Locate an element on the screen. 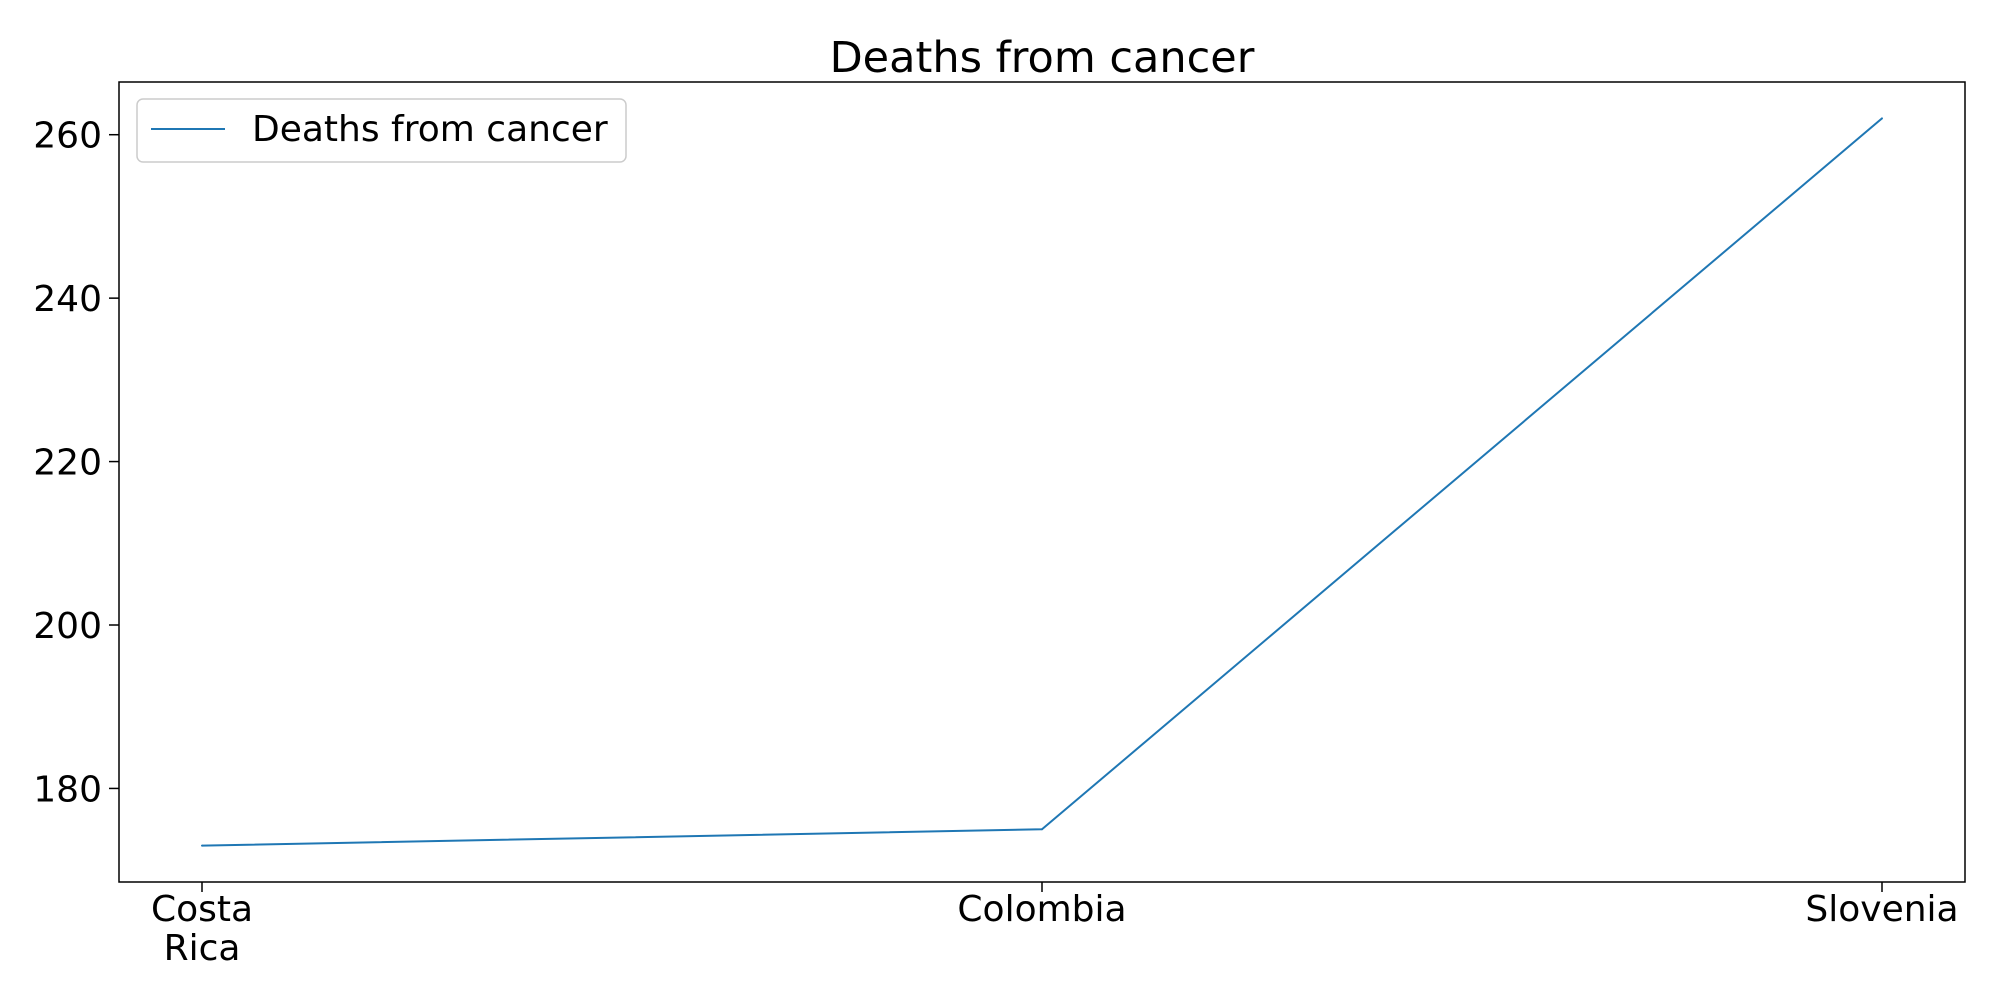 The width and height of the screenshot is (2000, 1000). y-tick-label: 200 is located at coordinates (67, 626).